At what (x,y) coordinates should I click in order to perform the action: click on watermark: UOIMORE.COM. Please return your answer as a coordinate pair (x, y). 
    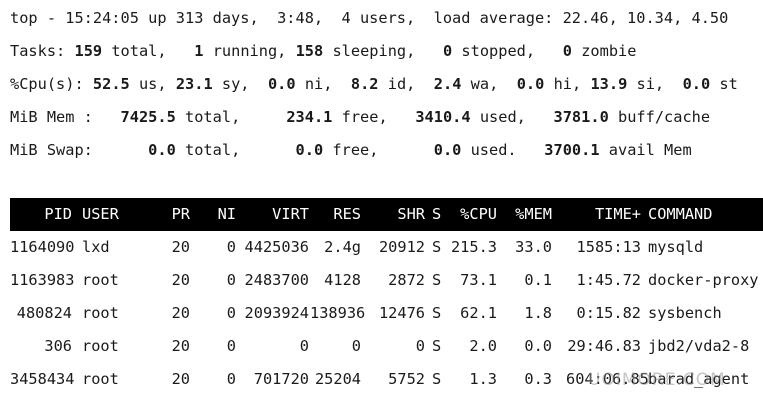
    Looking at the image, I should click on (657, 380).